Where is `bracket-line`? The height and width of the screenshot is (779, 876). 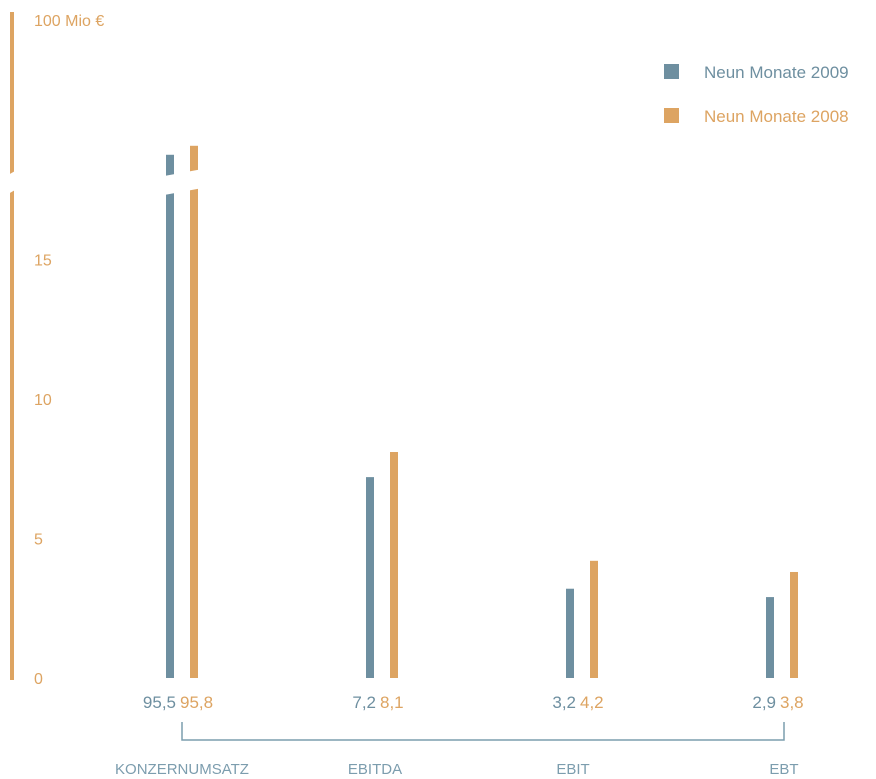
bracket-line is located at coordinates (483, 731).